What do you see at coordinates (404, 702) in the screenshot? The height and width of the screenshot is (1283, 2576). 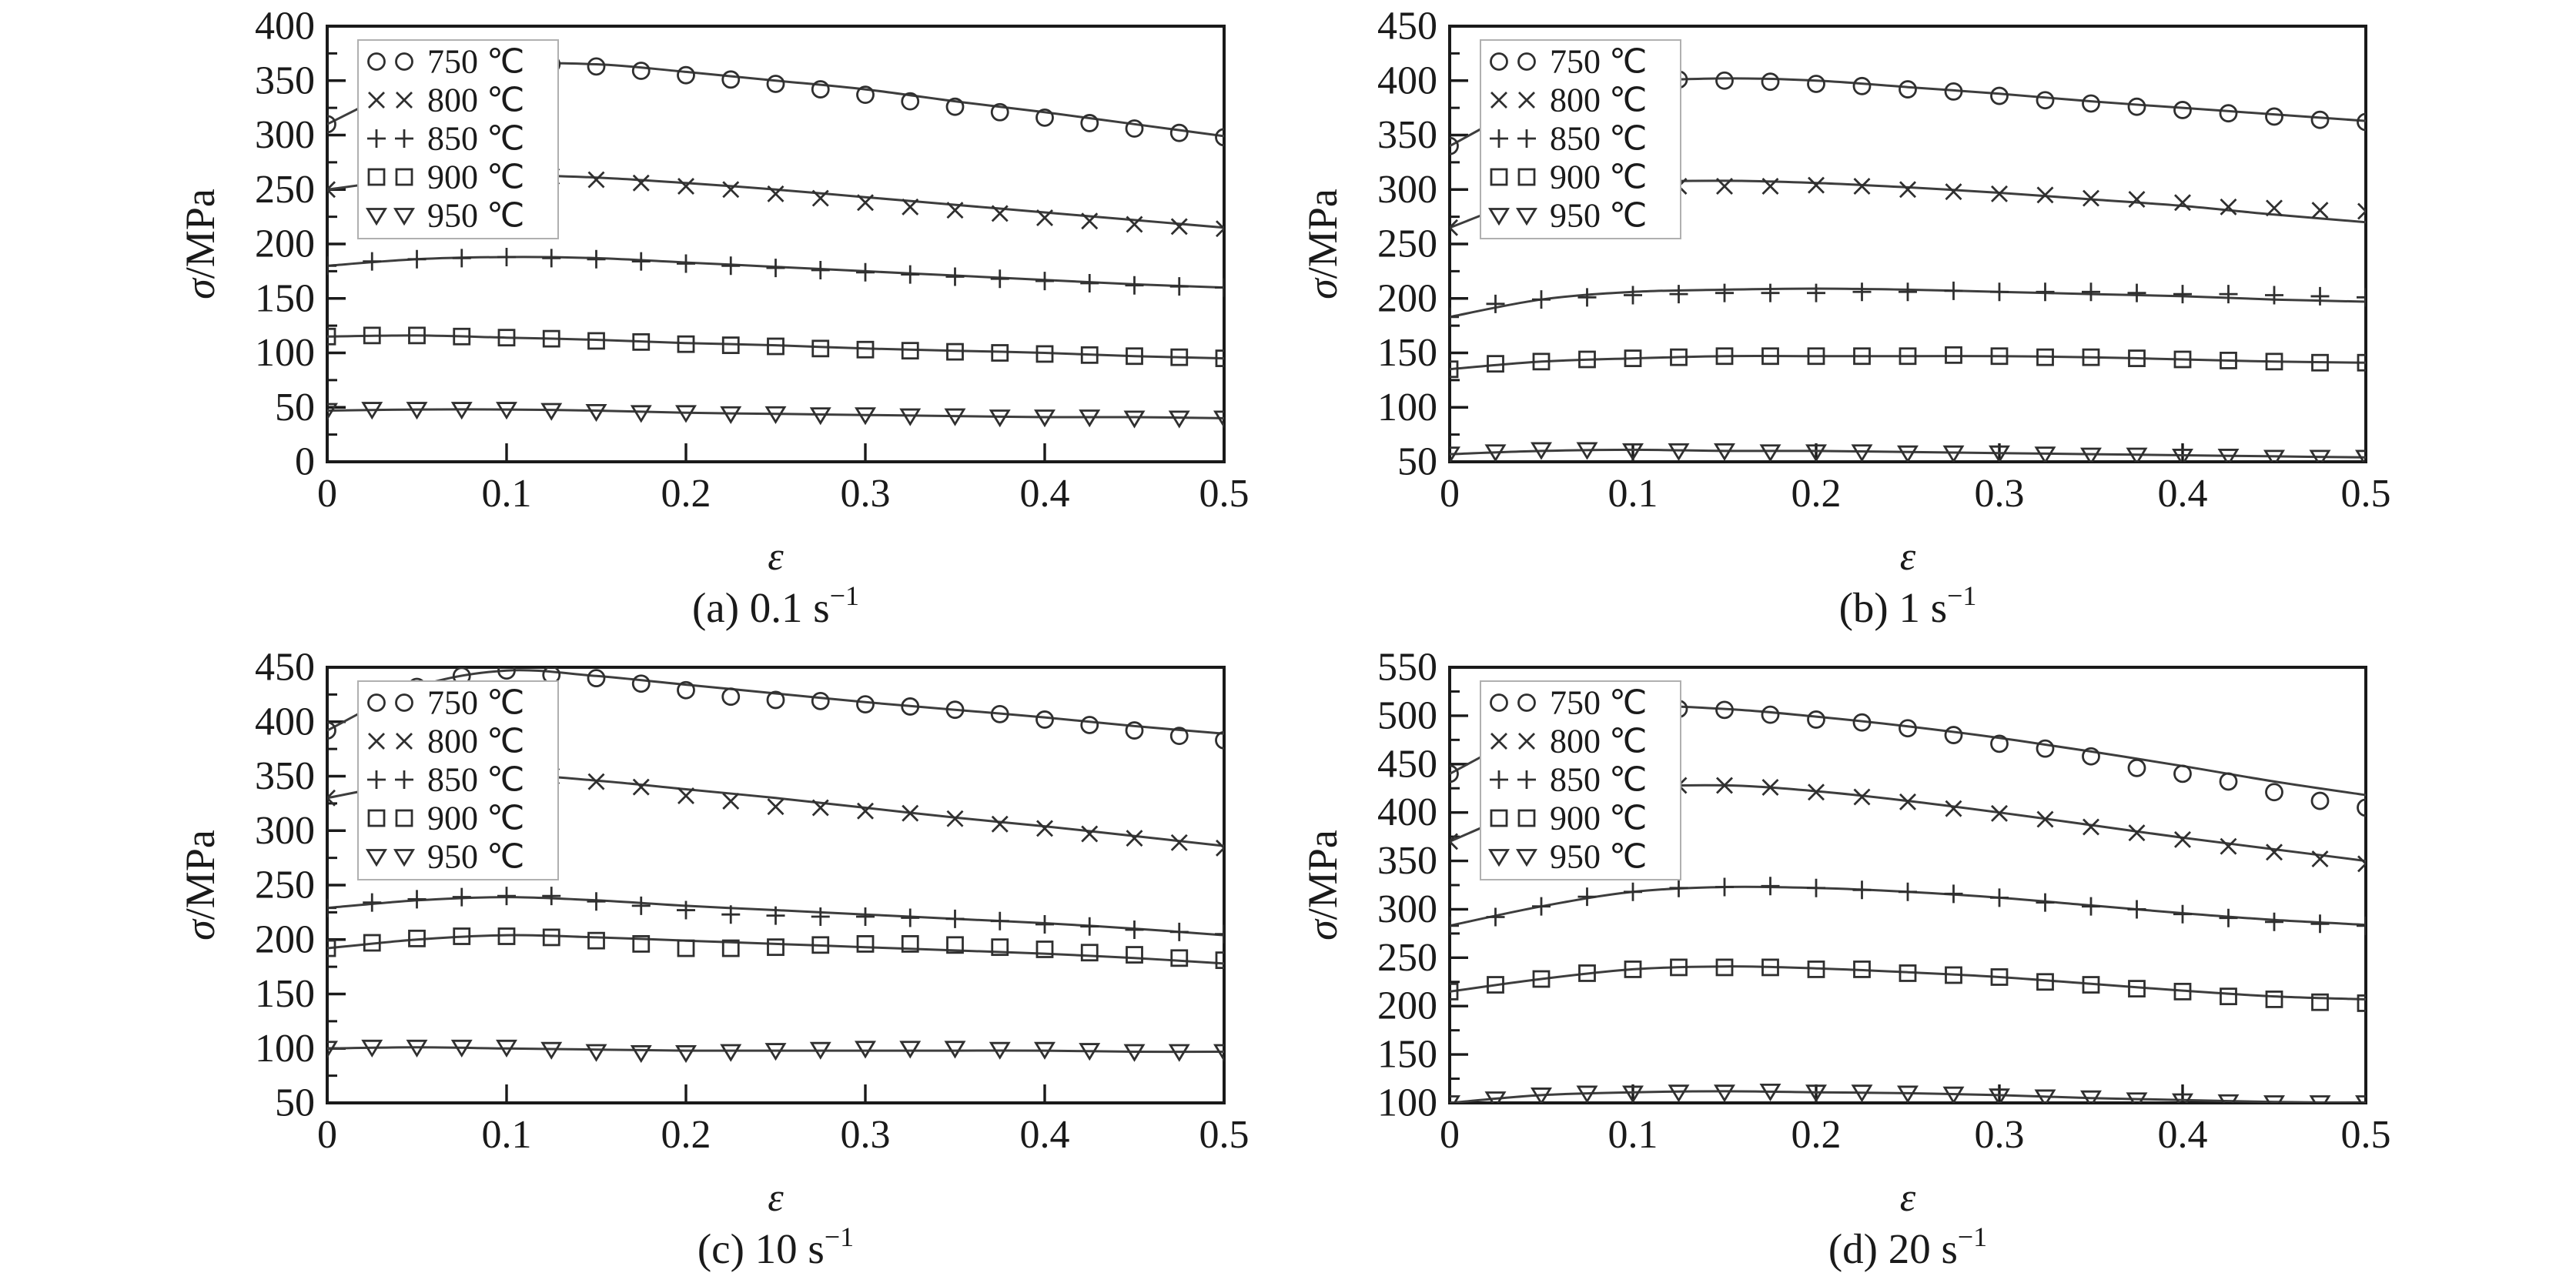 I see `legend-marker-circle` at bounding box center [404, 702].